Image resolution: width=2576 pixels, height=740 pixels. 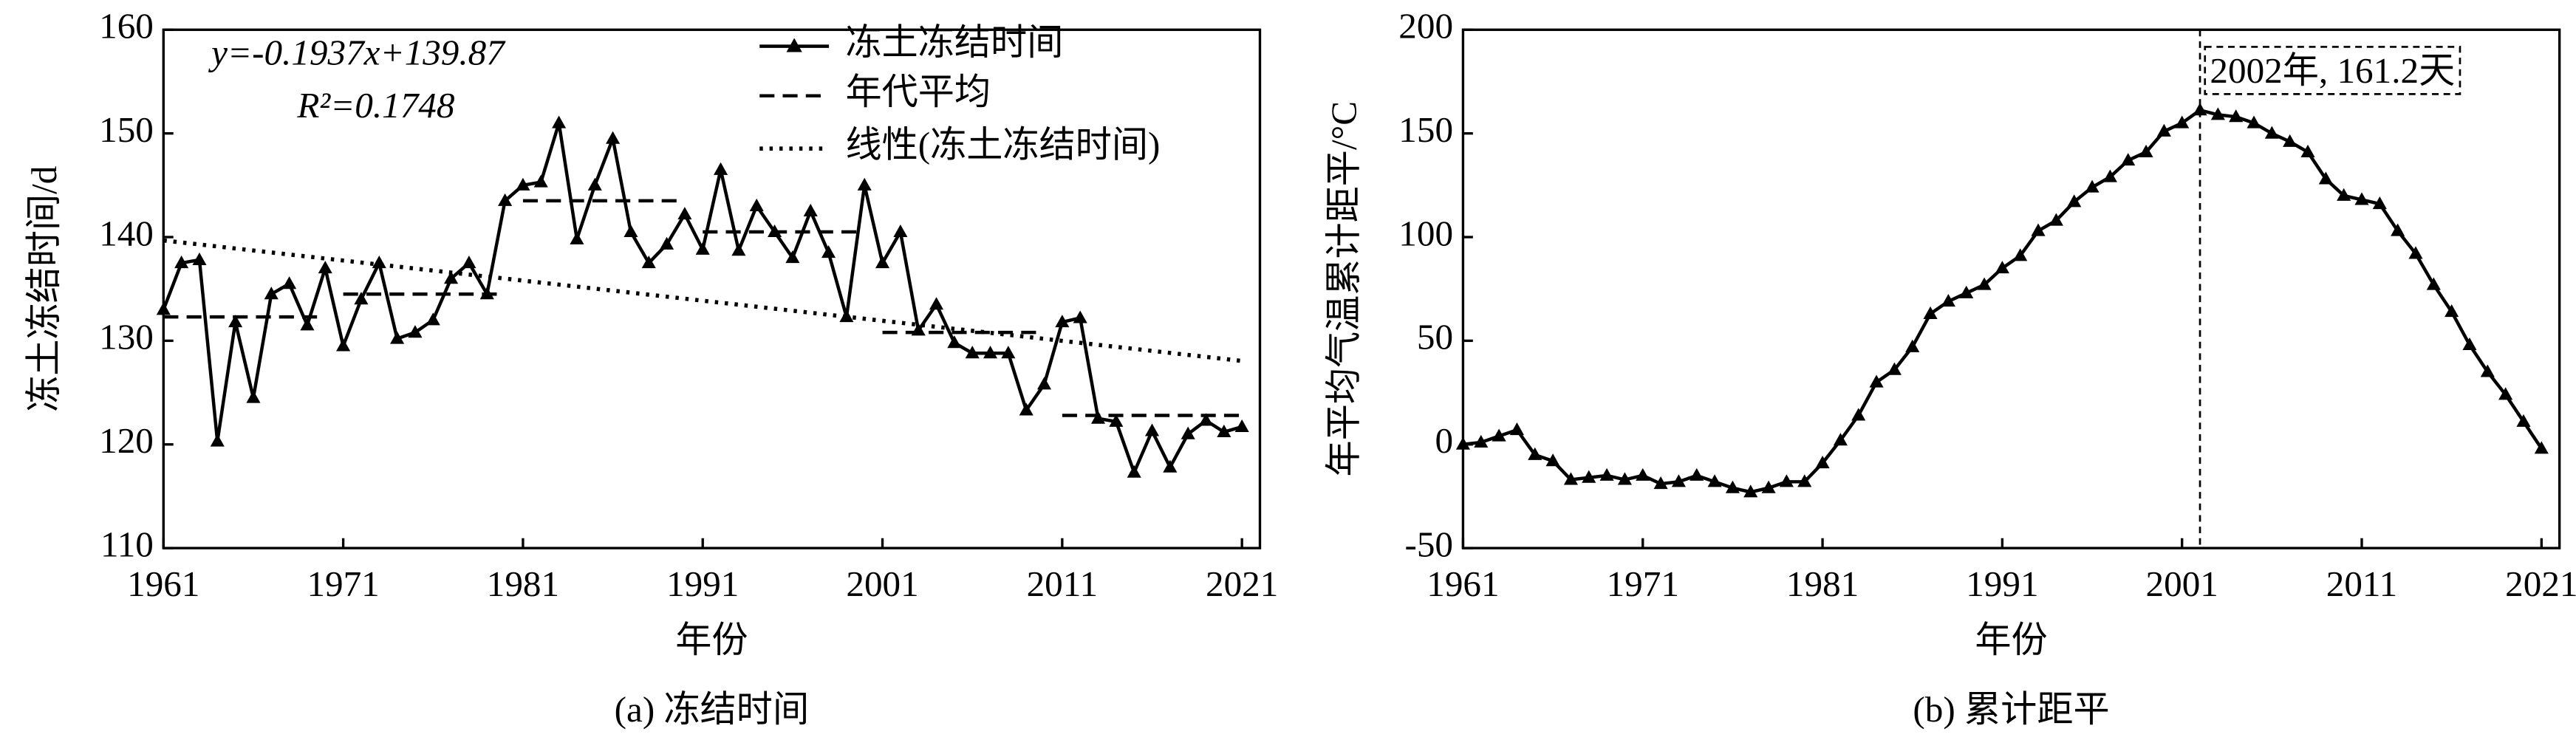 I want to click on y-tick-label: 140, so click(x=126, y=233).